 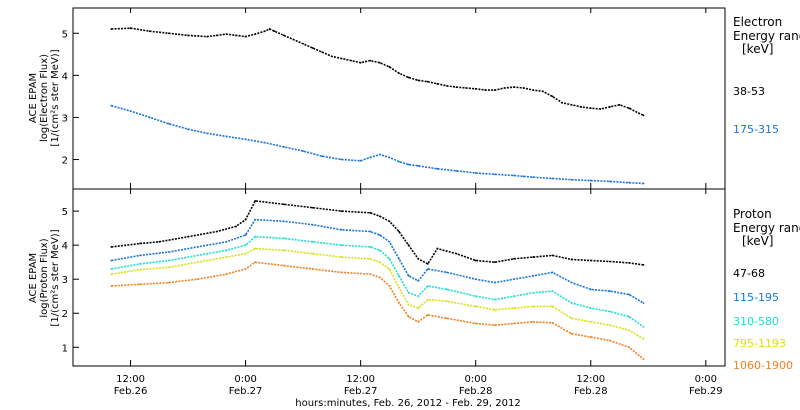 I want to click on electron-legend-title: Electron Energy range [keV], so click(x=766, y=35).